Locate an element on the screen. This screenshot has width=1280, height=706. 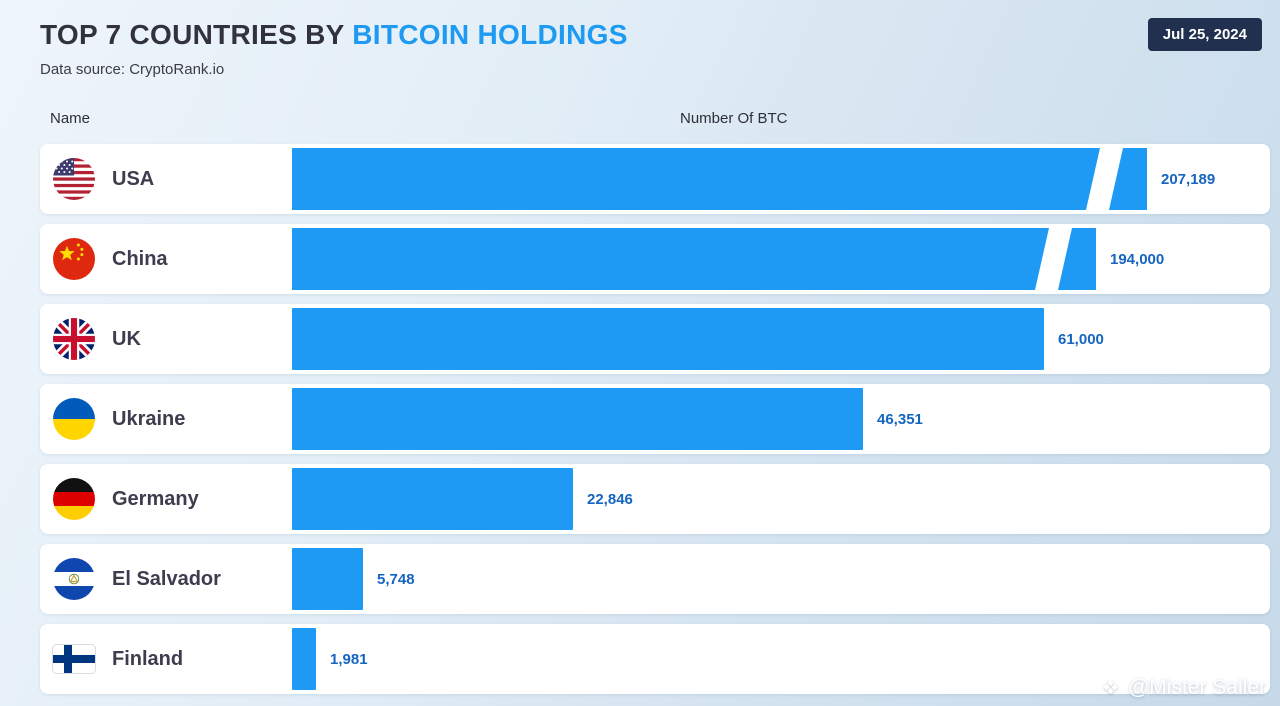
watermark-text: @Mister Sailer is located at coordinates (1196, 687).